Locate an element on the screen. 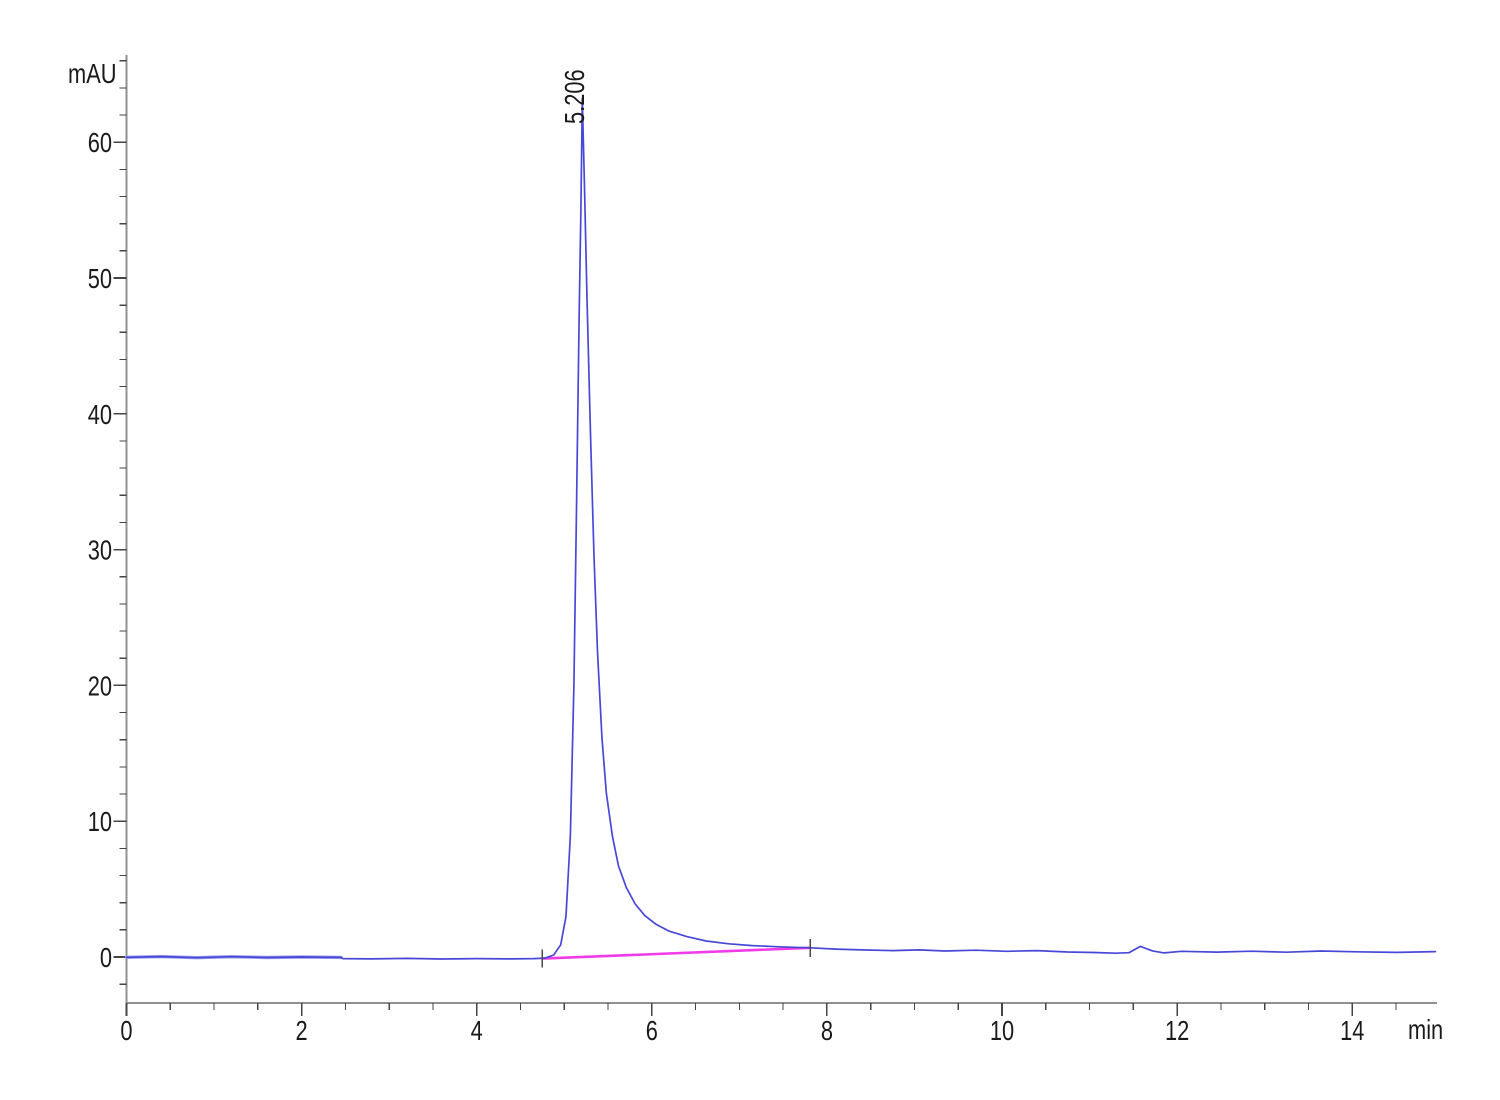 This screenshot has height=1100, width=1500. x-tick-label: 8 is located at coordinates (827, 1030).